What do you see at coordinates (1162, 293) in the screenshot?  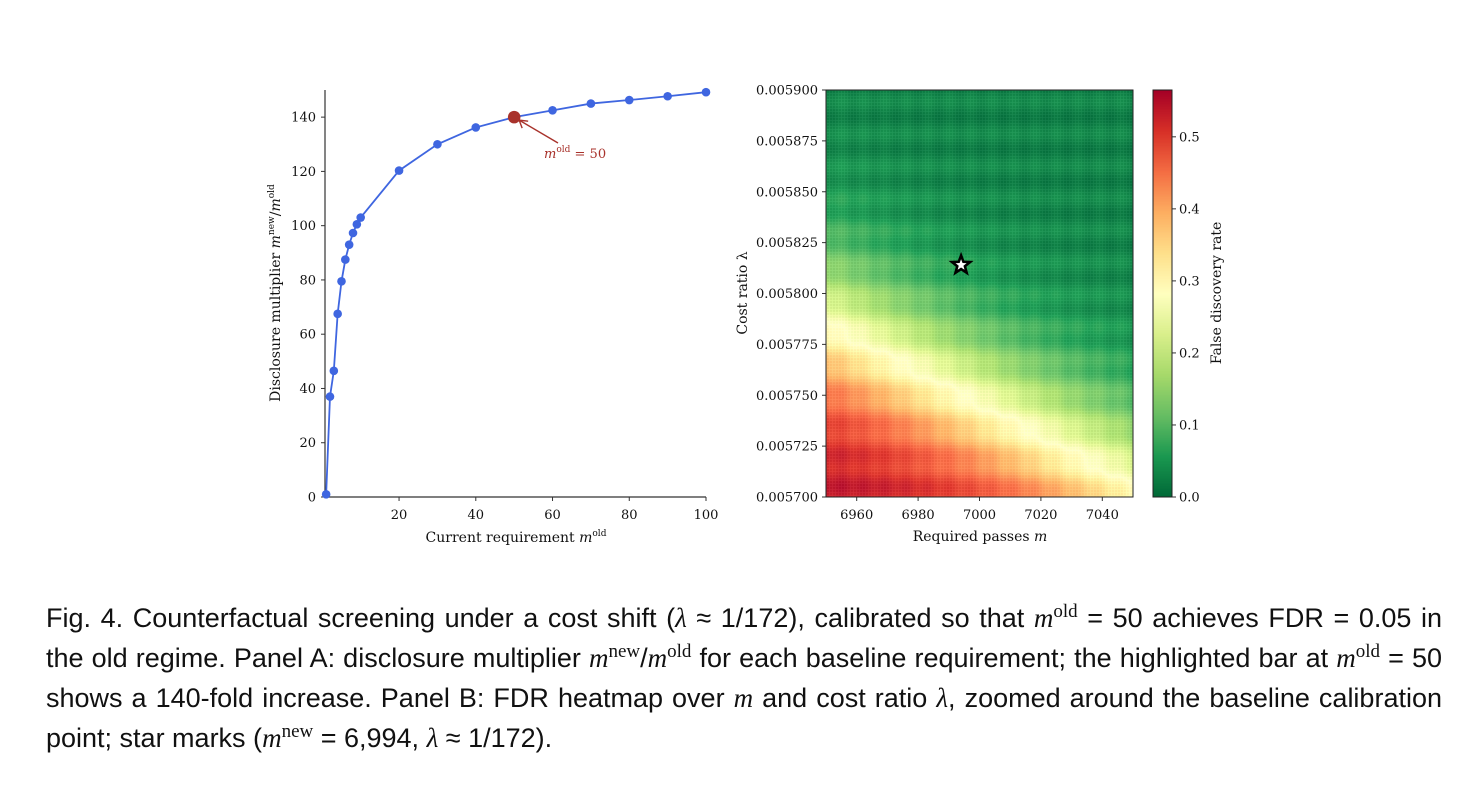 I see `colorbar-image` at bounding box center [1162, 293].